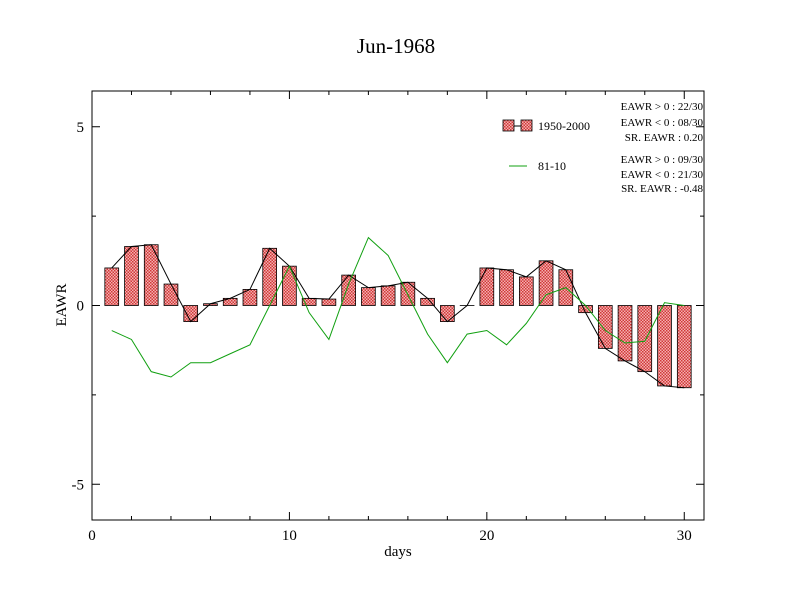  What do you see at coordinates (662, 175) in the screenshot?
I see `stat-set2-negative: EAWR < 0 : 21/30` at bounding box center [662, 175].